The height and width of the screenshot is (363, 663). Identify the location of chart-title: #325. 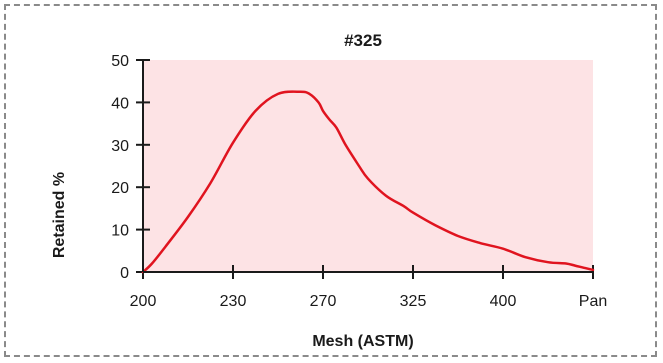
(363, 40).